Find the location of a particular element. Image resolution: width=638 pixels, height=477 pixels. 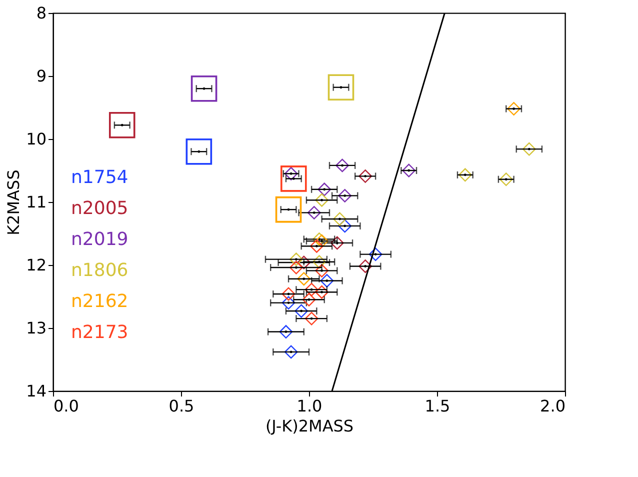

text: n2162 is located at coordinates (99, 301).